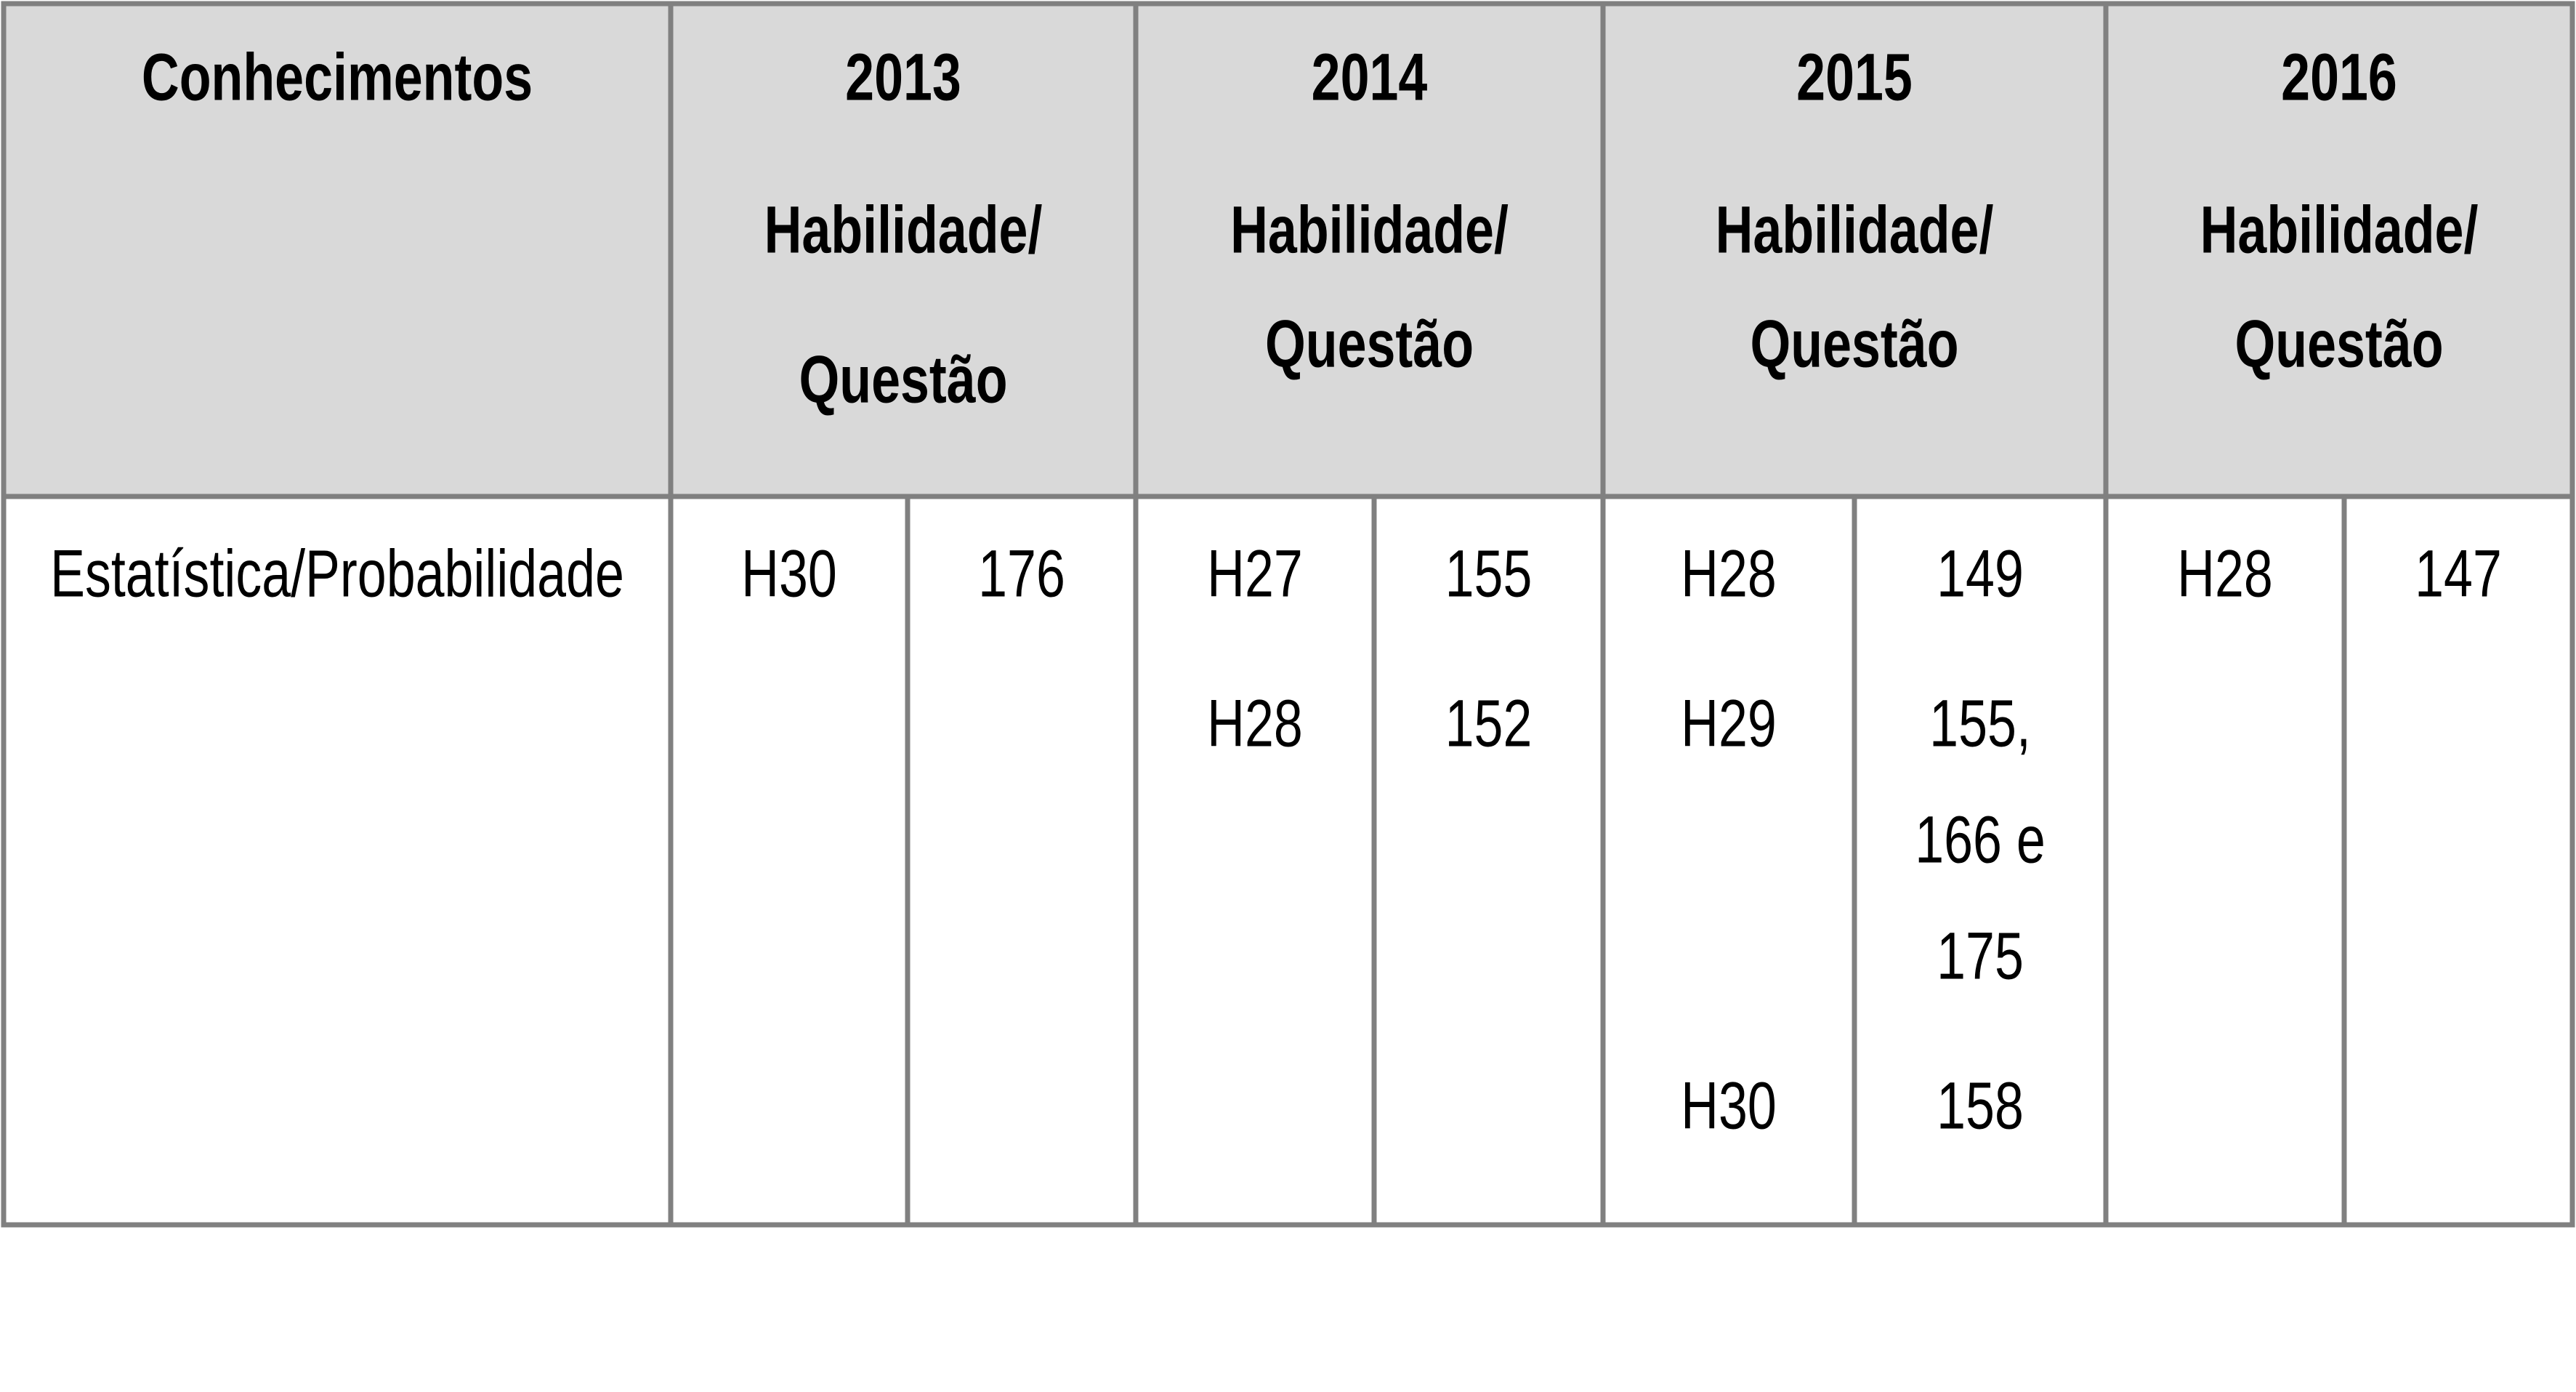  Describe the element at coordinates (1855, 77) in the screenshot. I see `header-year: 2015` at that location.